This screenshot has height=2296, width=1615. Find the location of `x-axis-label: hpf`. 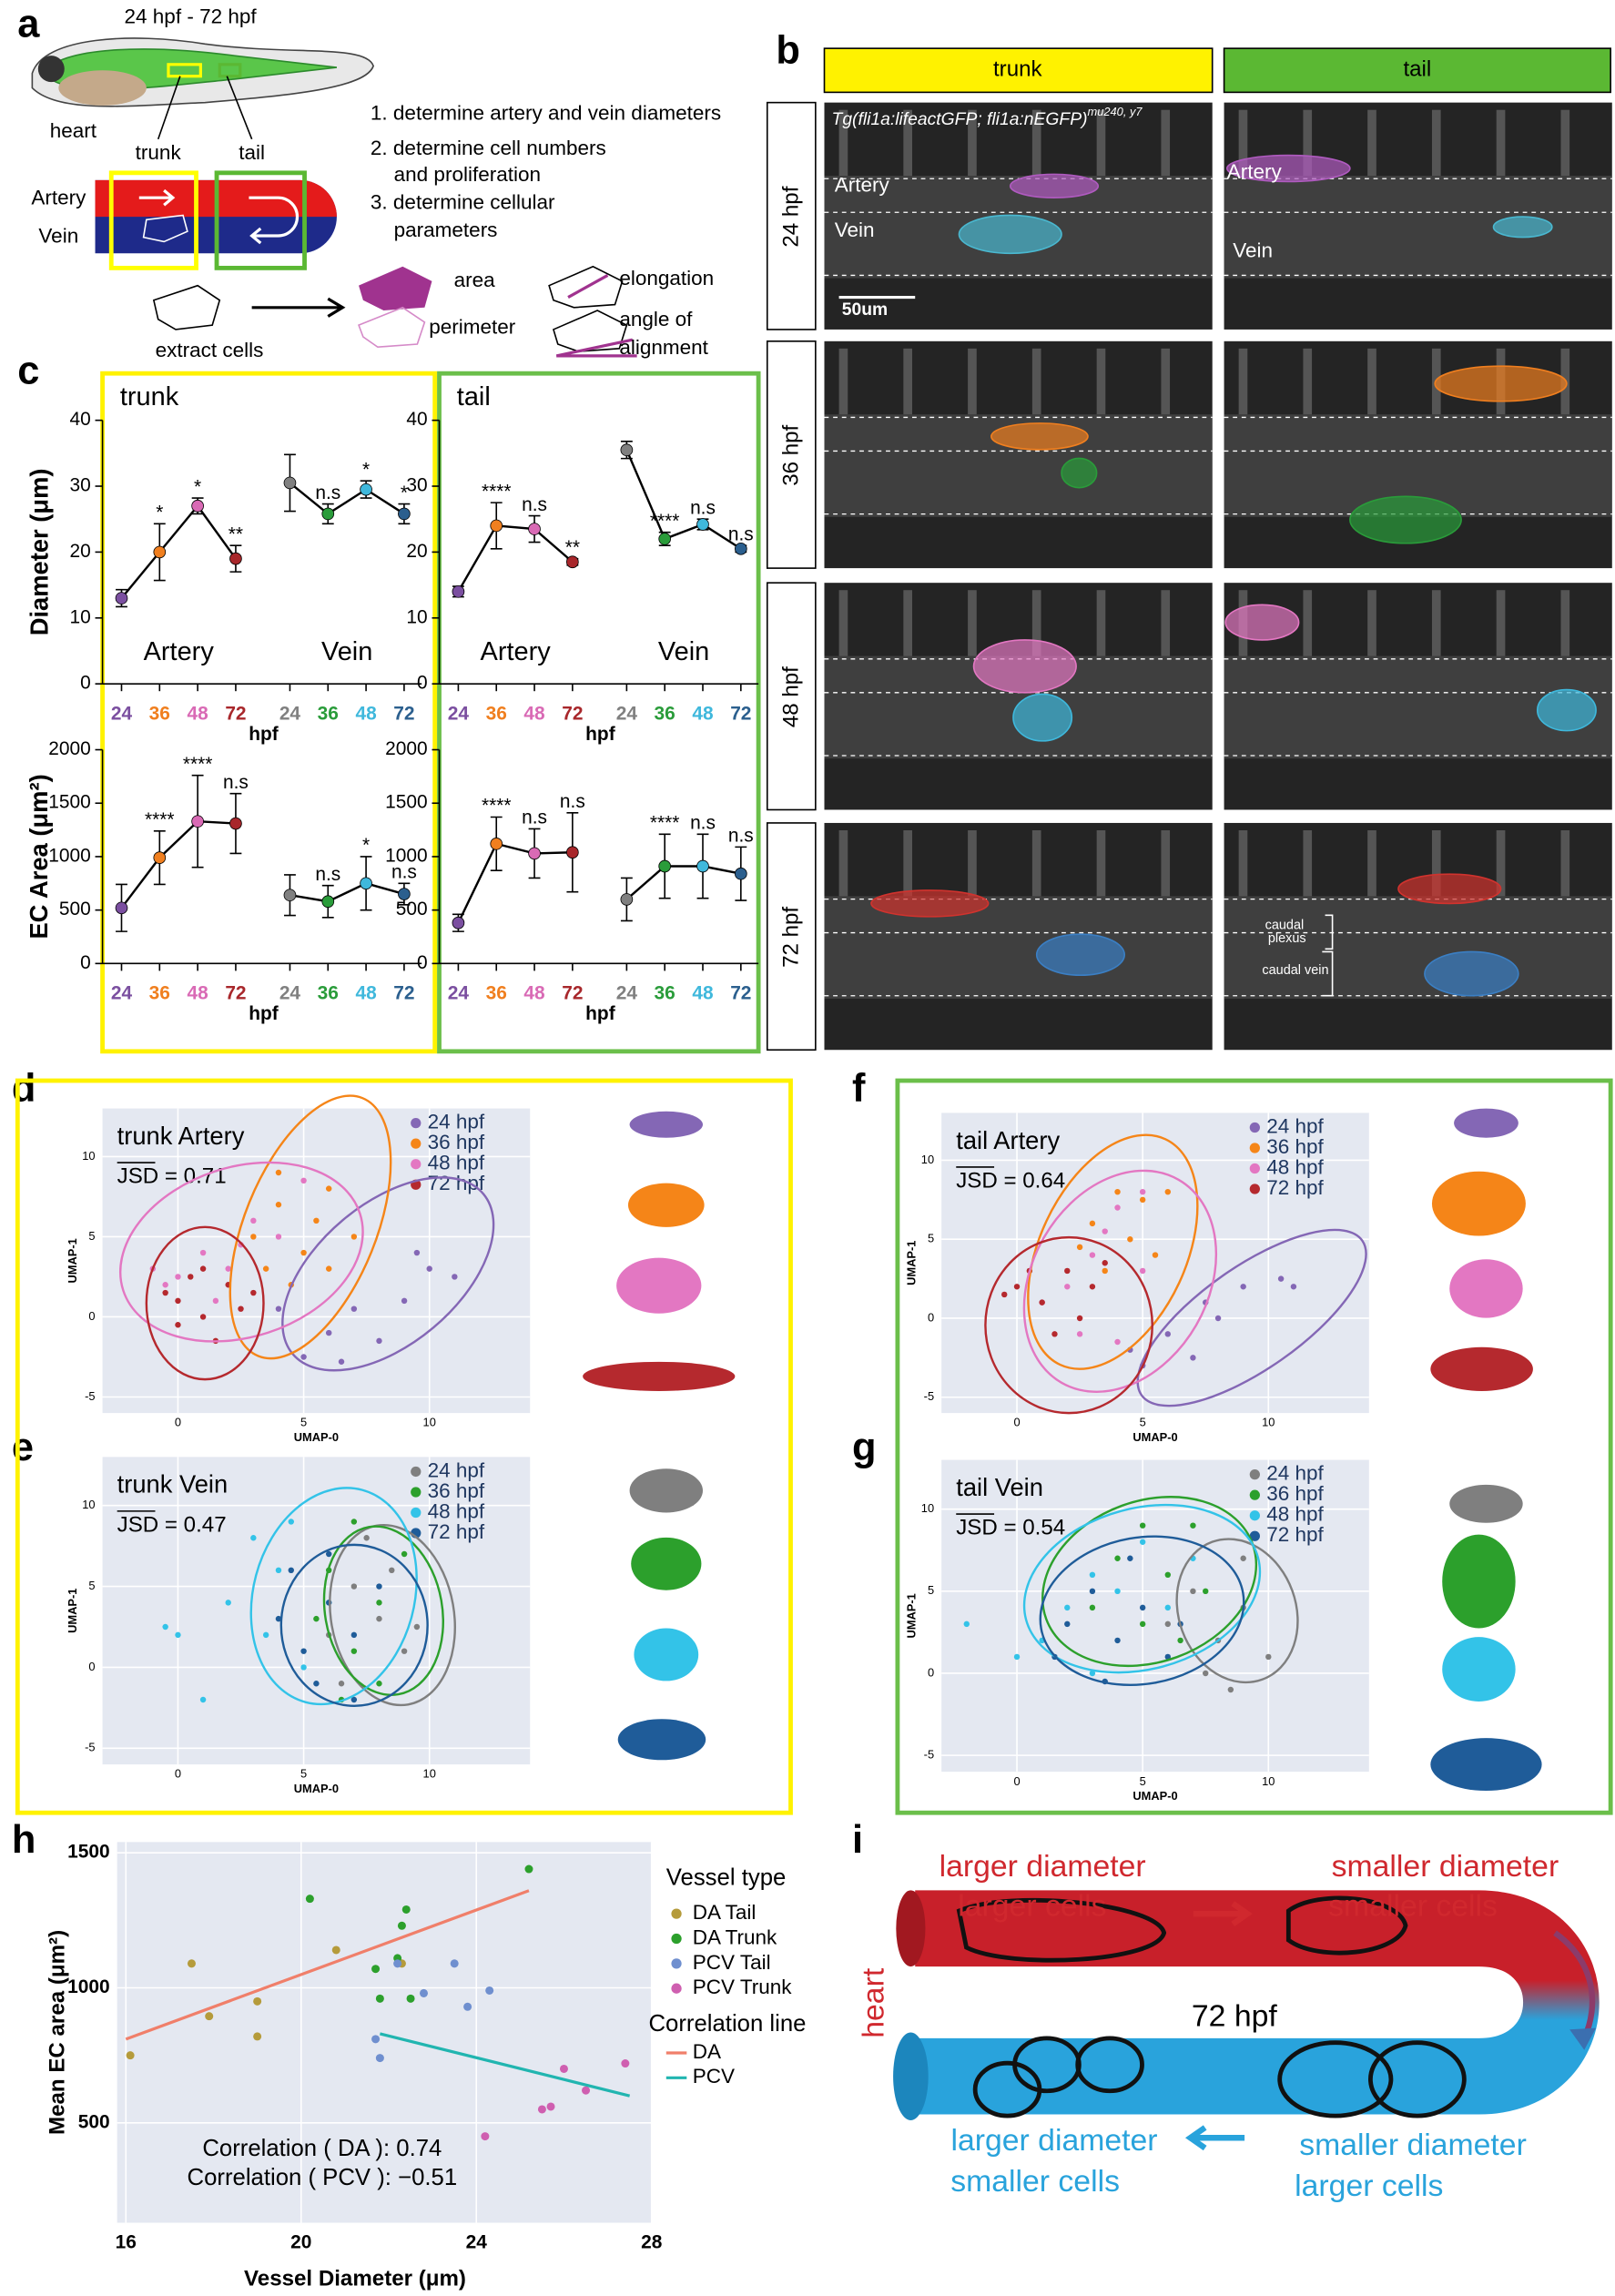

x-axis-label: hpf is located at coordinates (264, 1013).